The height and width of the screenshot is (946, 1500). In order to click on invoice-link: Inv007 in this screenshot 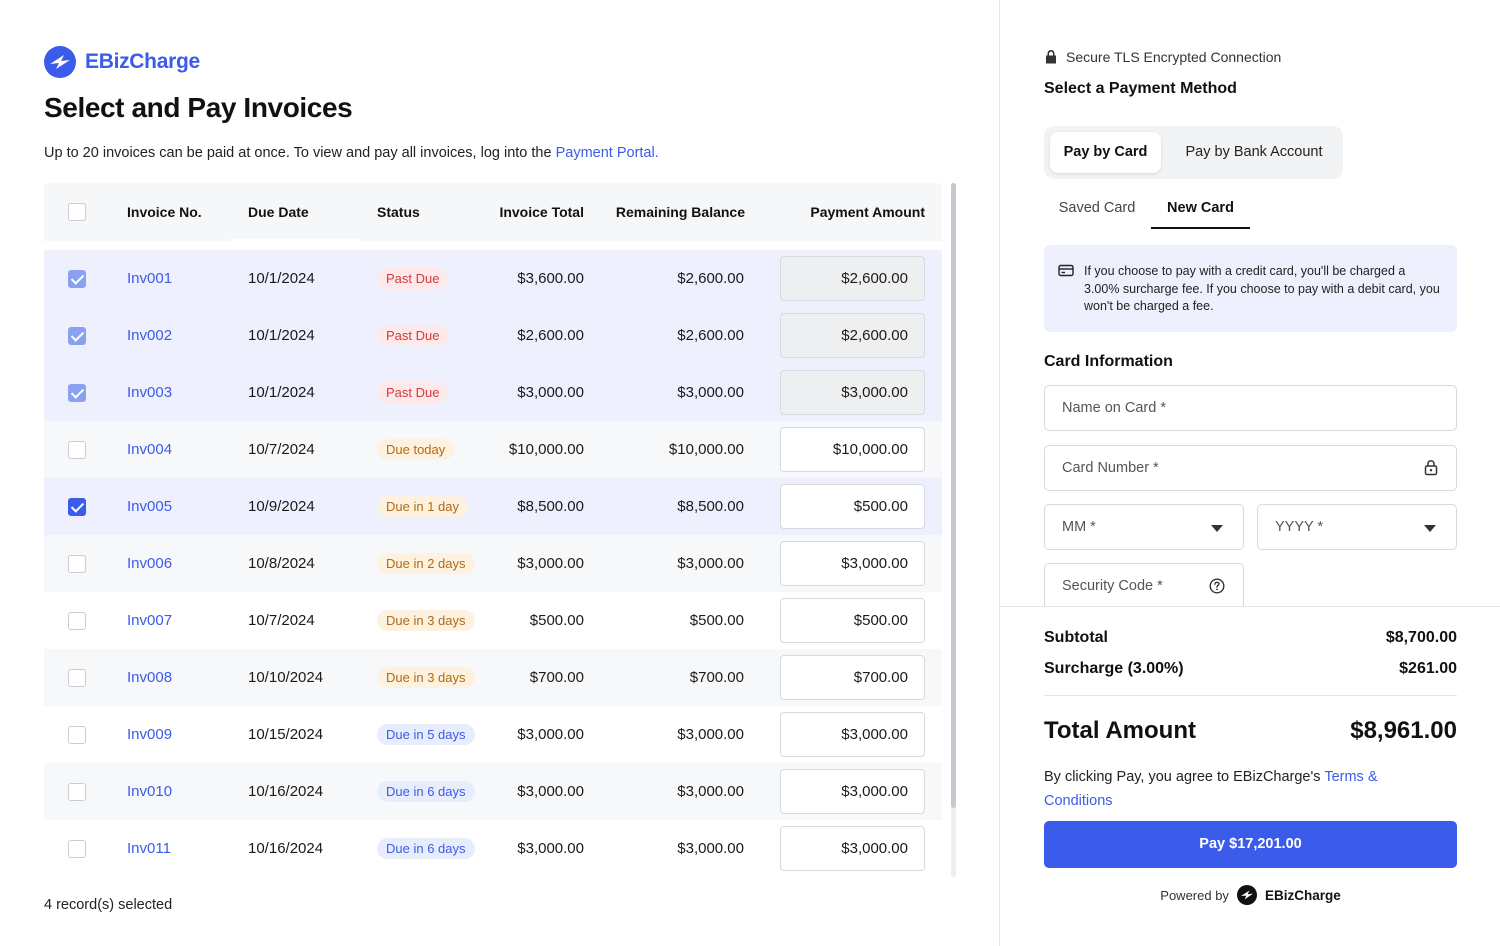, I will do `click(150, 620)`.